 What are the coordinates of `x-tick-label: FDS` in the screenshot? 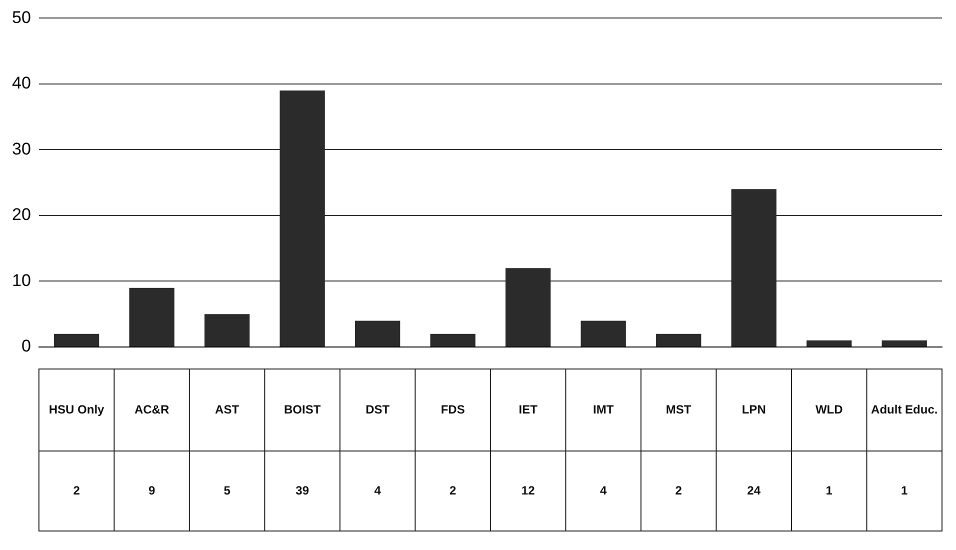 It's located at (452, 409).